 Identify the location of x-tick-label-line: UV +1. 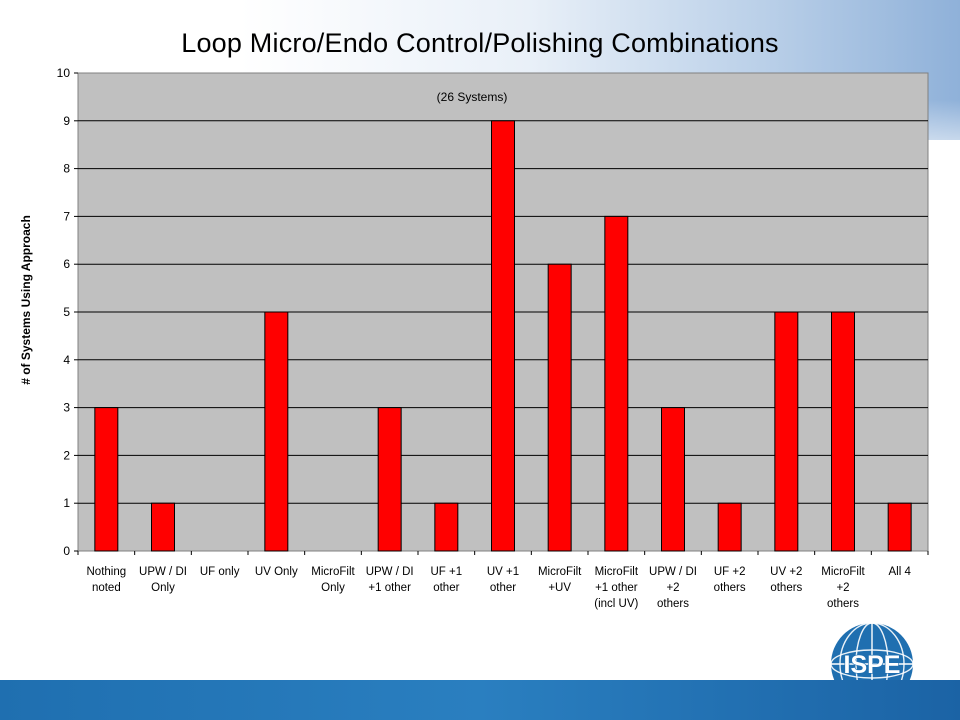
(503, 572).